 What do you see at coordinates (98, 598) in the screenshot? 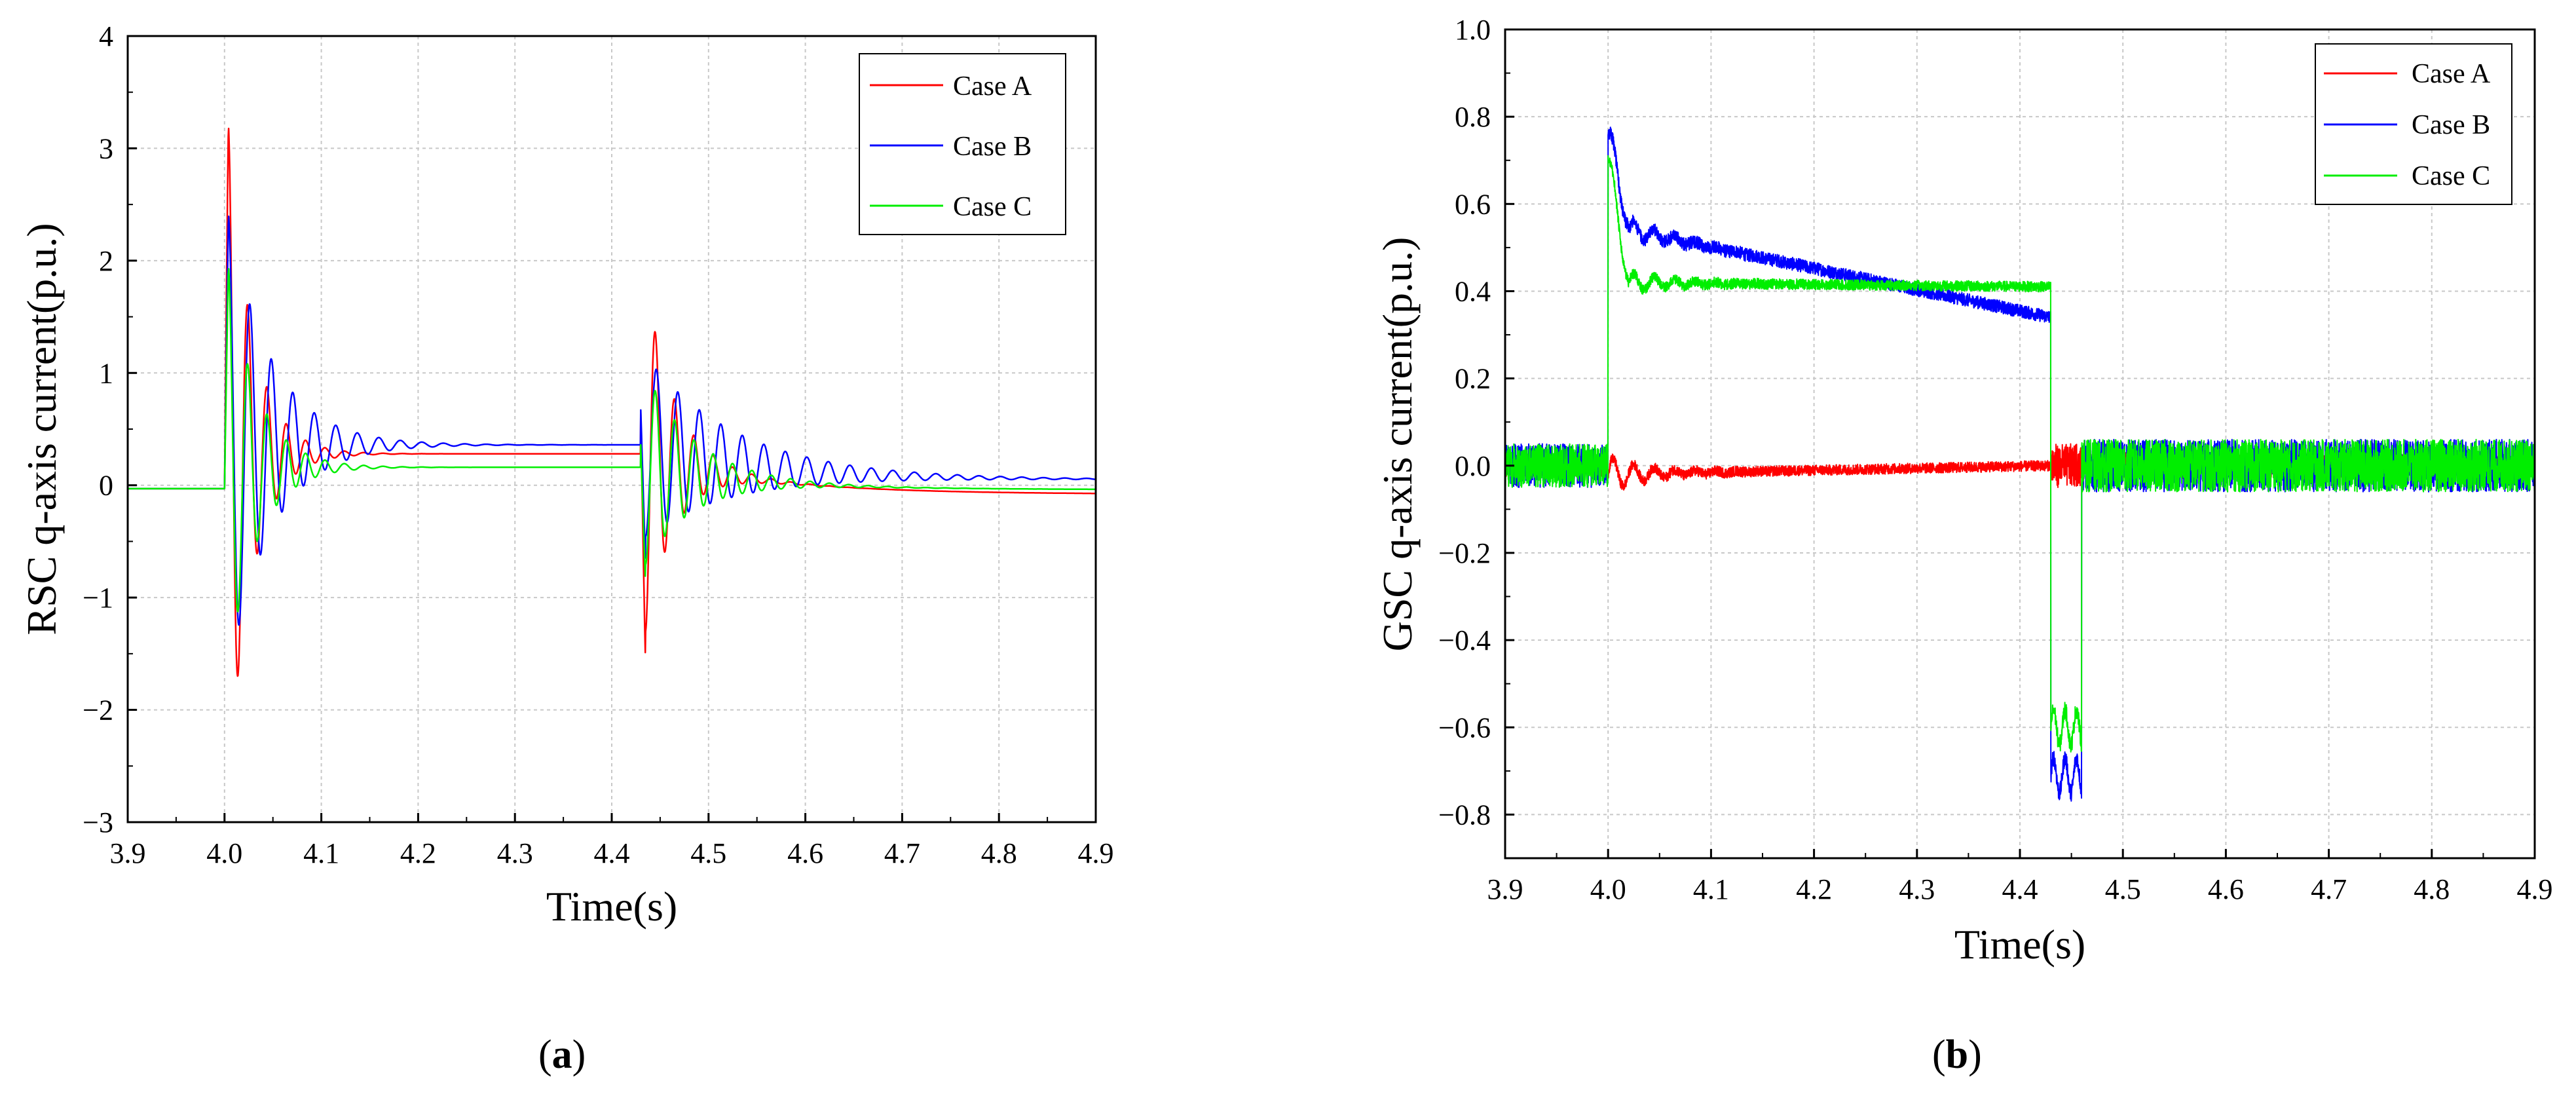
I see `y-tick-label: −1` at bounding box center [98, 598].